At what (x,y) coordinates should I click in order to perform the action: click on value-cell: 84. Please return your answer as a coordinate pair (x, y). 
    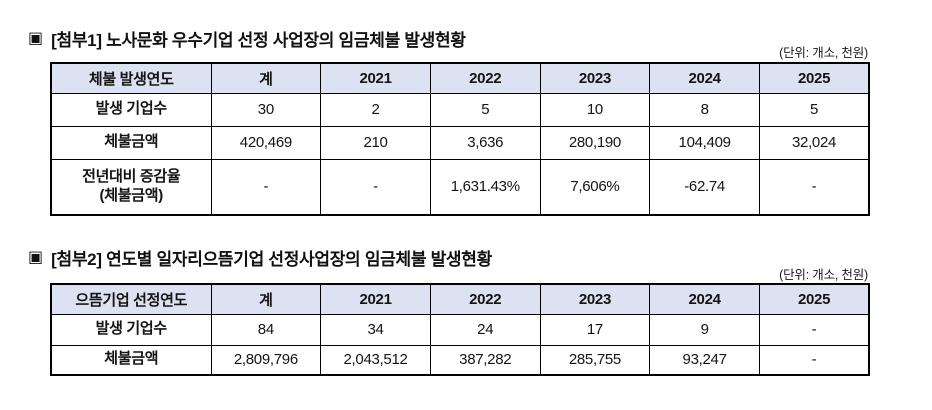
    Looking at the image, I should click on (266, 329).